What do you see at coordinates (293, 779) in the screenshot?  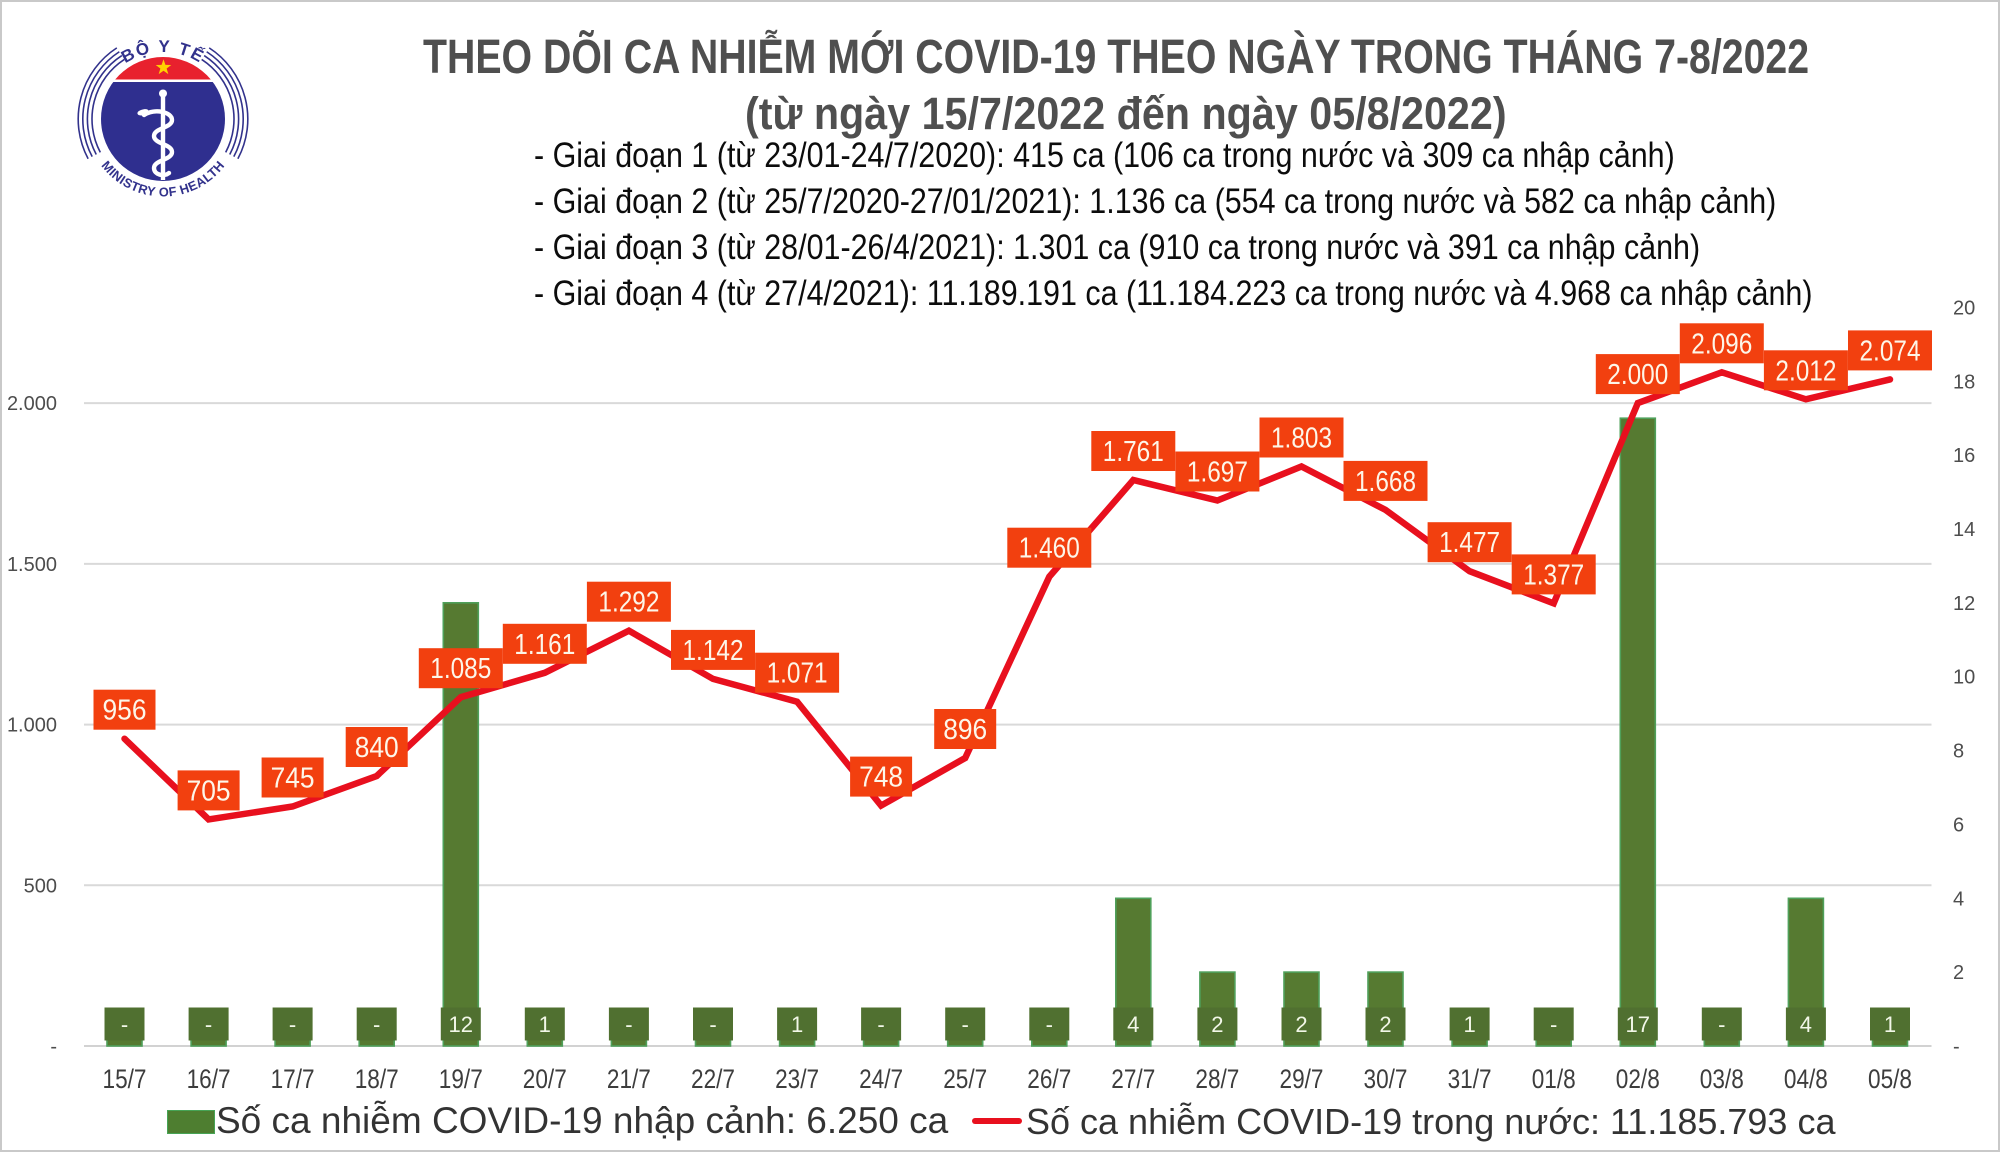 I see `svg-text: 745` at bounding box center [293, 779].